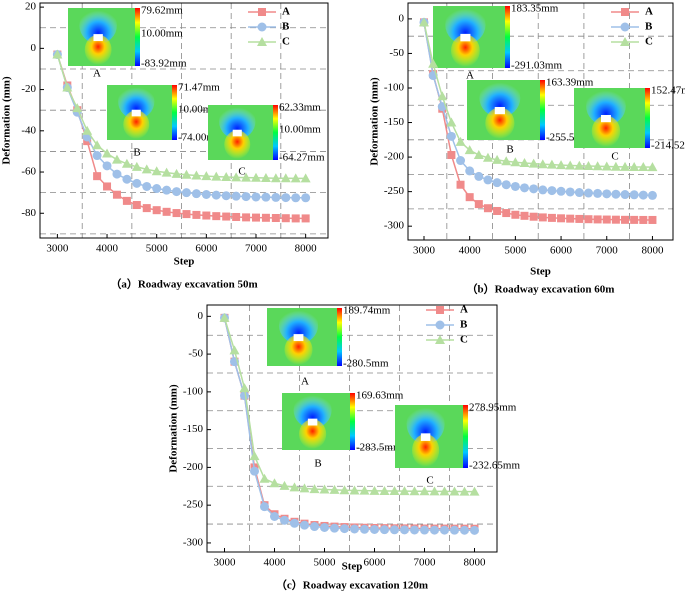 The image size is (685, 594). I want to click on y-tick-label: -150, so click(193, 429).